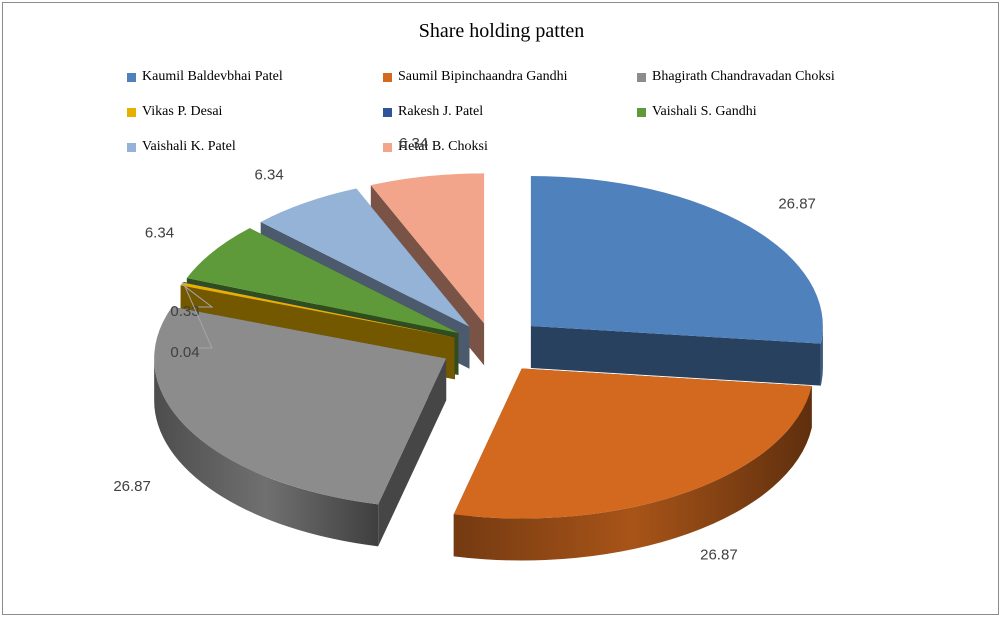 Image resolution: width=1003 pixels, height=619 pixels. I want to click on legend-label-rakesh: Rakesh J. Patel, so click(441, 111).